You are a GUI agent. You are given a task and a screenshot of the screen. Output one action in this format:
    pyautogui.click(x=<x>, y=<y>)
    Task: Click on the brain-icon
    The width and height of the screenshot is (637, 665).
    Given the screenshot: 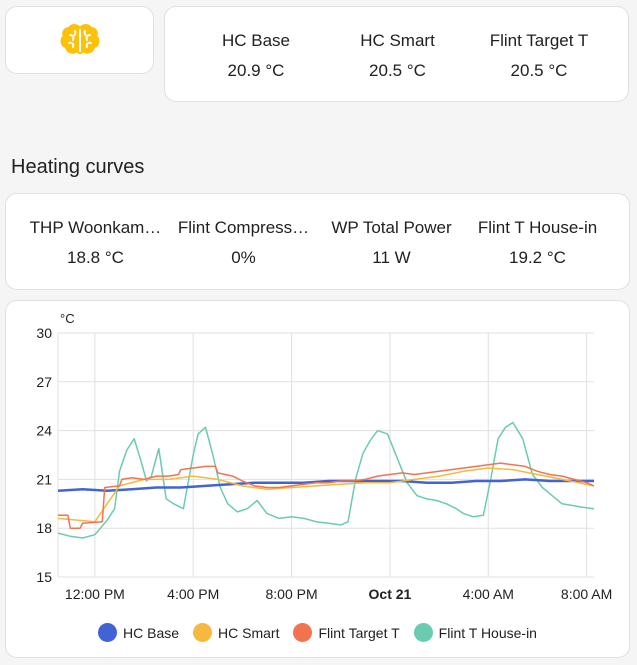 What is the action you would take?
    pyautogui.click(x=79, y=39)
    